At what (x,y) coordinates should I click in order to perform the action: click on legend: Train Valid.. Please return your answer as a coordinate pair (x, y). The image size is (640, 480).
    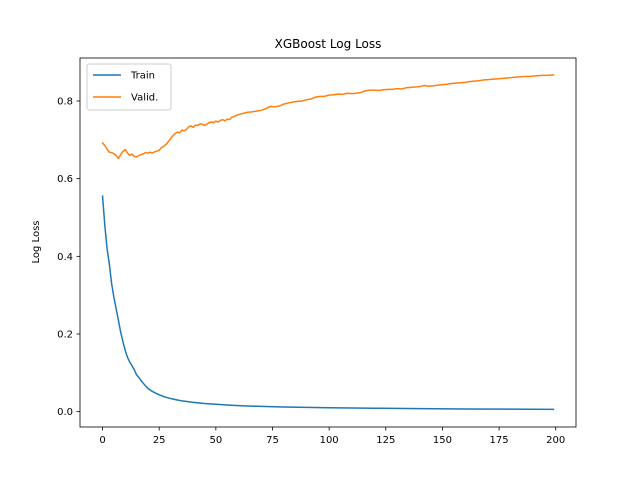
    Looking at the image, I should click on (129, 87).